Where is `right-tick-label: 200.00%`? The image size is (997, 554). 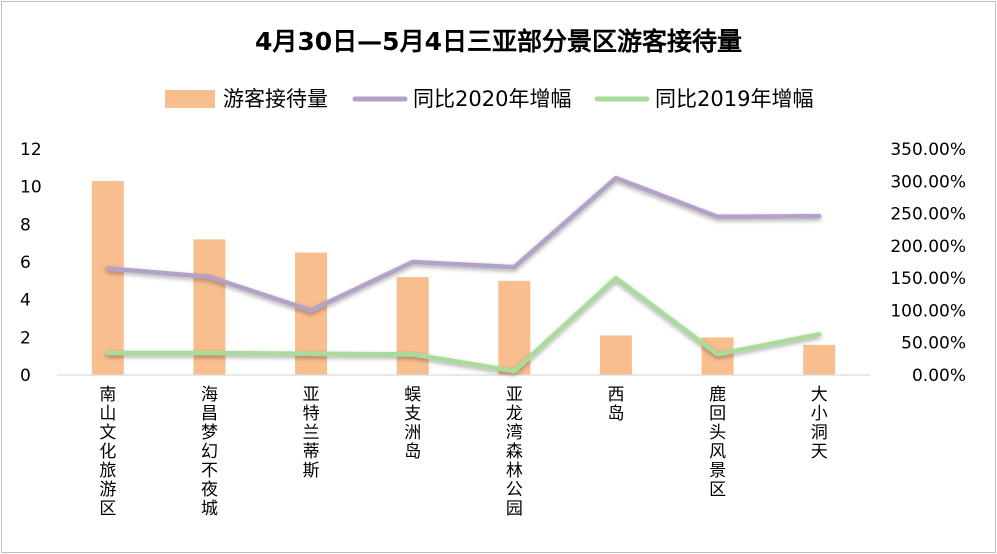
right-tick-label: 200.00% is located at coordinates (928, 247).